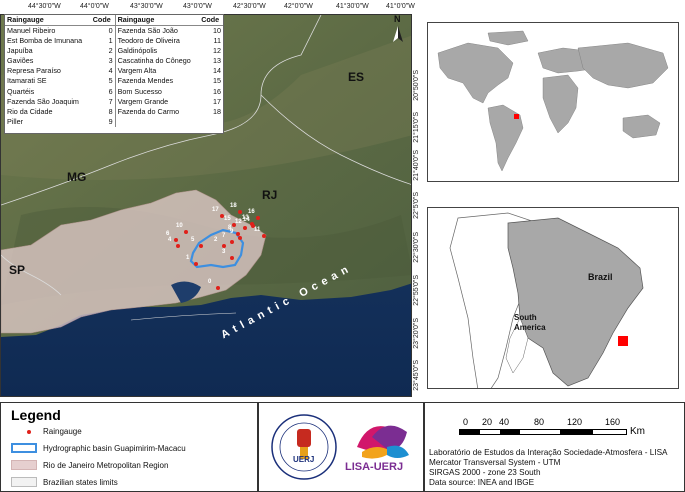  What do you see at coordinates (45, 41) in the screenshot?
I see `station-name: Est Bomba de Imunana` at bounding box center [45, 41].